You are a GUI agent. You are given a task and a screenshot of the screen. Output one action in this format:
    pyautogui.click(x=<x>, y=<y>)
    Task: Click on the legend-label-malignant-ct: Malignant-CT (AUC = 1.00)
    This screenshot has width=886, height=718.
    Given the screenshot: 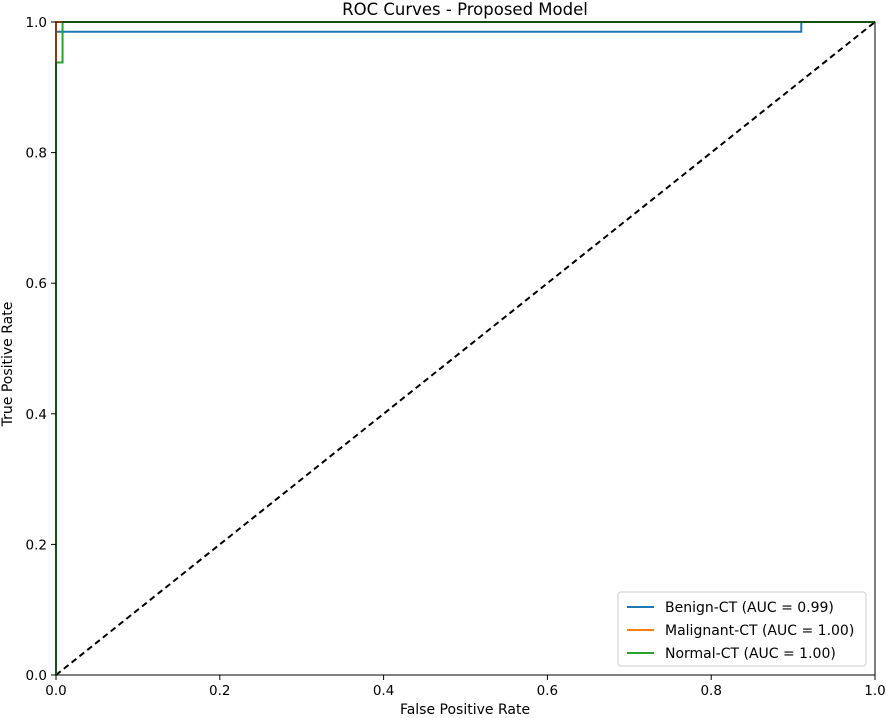 What is the action you would take?
    pyautogui.click(x=759, y=631)
    